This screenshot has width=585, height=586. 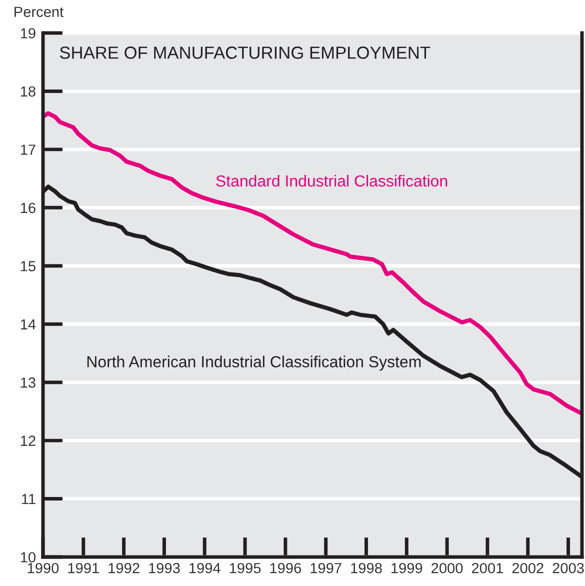 I want to click on y-tick-label: 18, so click(x=28, y=91).